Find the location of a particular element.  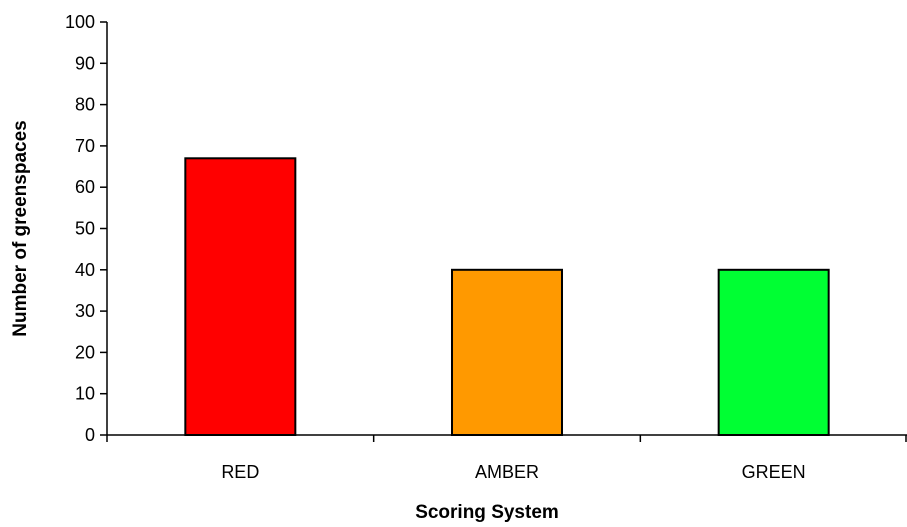

y-tick-label: 20 is located at coordinates (85, 352).